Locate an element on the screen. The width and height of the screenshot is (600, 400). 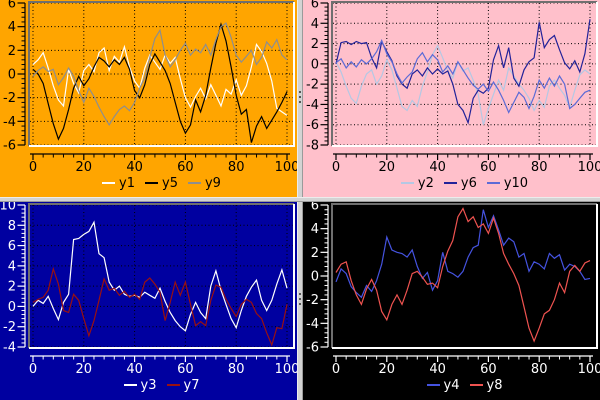
legend-item-y10: y10 is located at coordinates (507, 183).